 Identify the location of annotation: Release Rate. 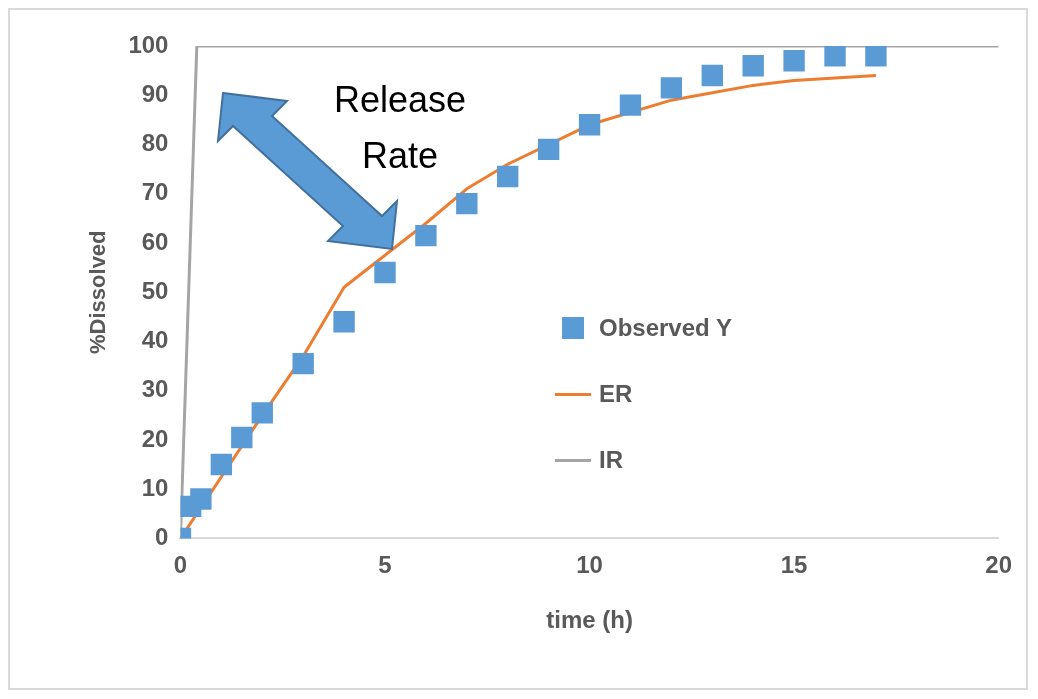
(400, 128).